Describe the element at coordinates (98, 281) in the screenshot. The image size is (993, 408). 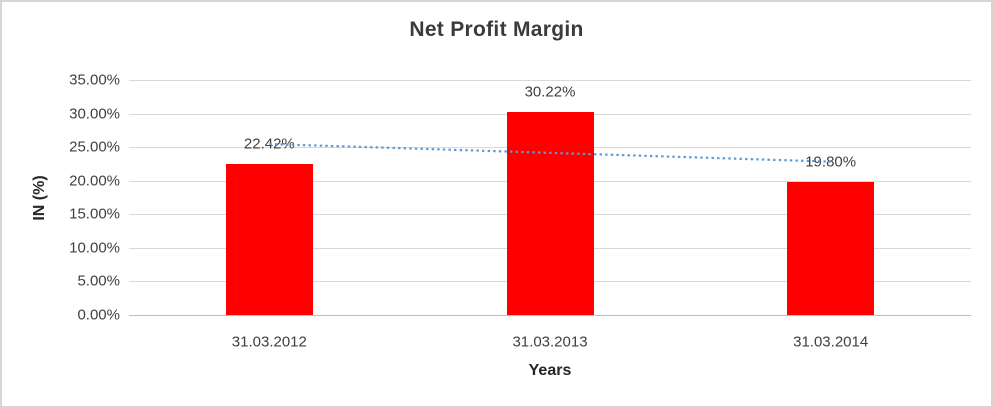
I see `y-tick-label: 5.00%` at that location.